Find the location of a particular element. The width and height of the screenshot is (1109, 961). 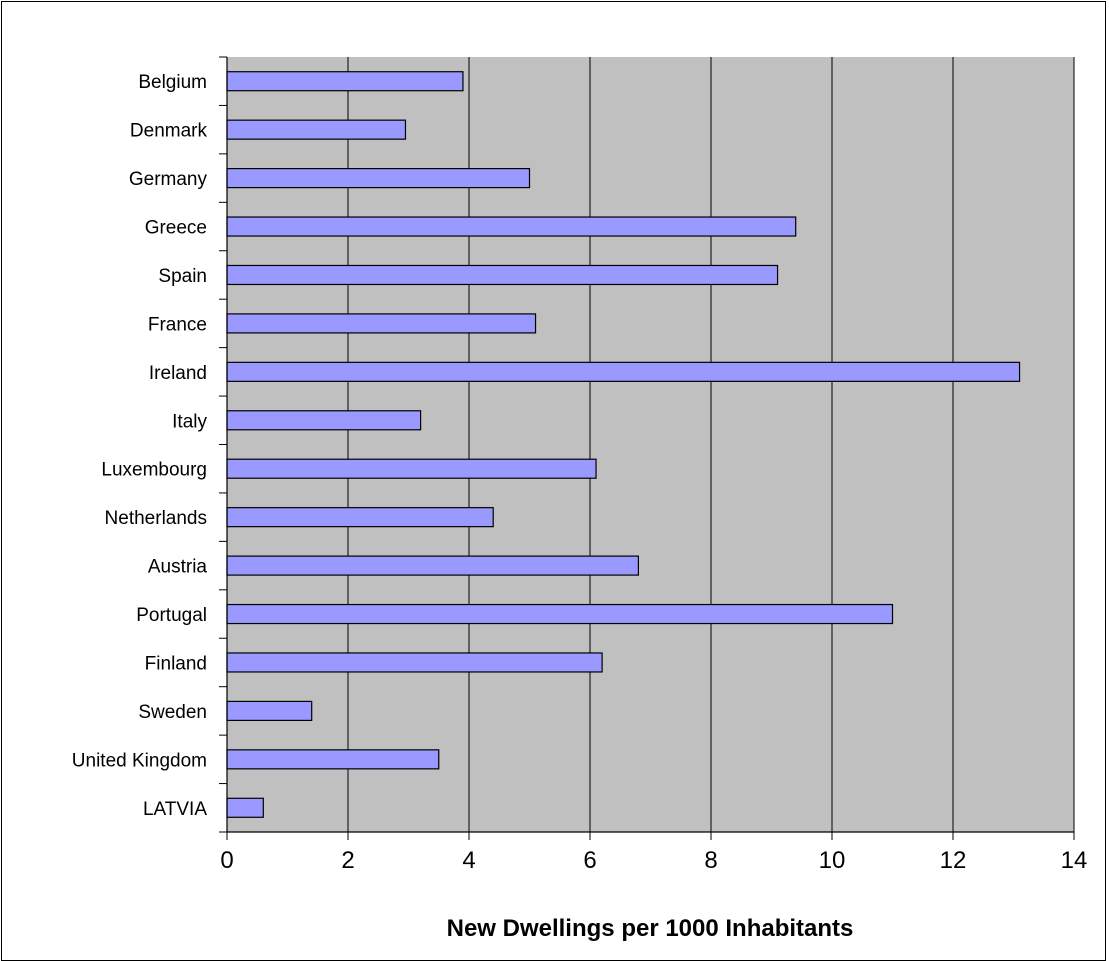

x-axis-title: New Dwellings per 1000 Inhabitants is located at coordinates (650, 928).